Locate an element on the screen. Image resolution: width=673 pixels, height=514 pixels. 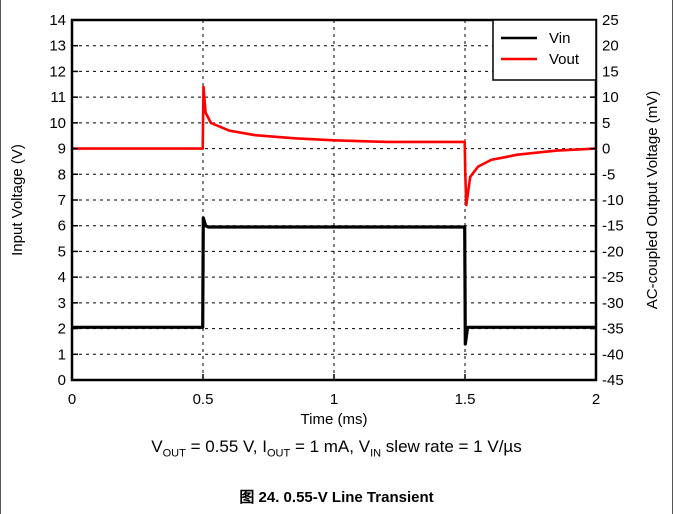
legend-label-vin: Vin is located at coordinates (559, 38).